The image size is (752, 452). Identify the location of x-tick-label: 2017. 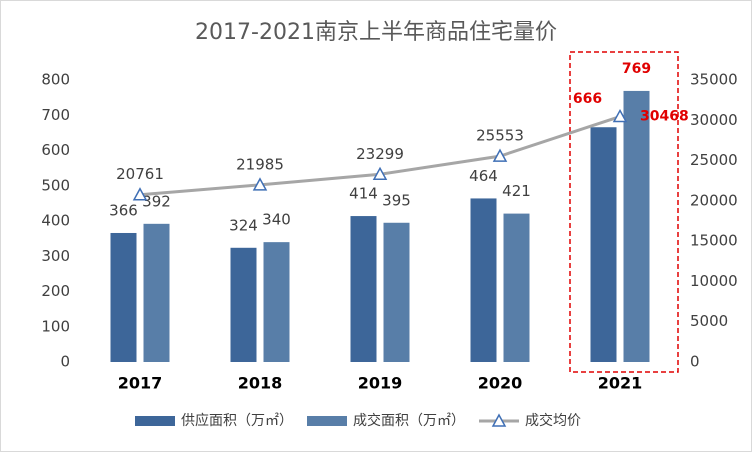
(140, 383).